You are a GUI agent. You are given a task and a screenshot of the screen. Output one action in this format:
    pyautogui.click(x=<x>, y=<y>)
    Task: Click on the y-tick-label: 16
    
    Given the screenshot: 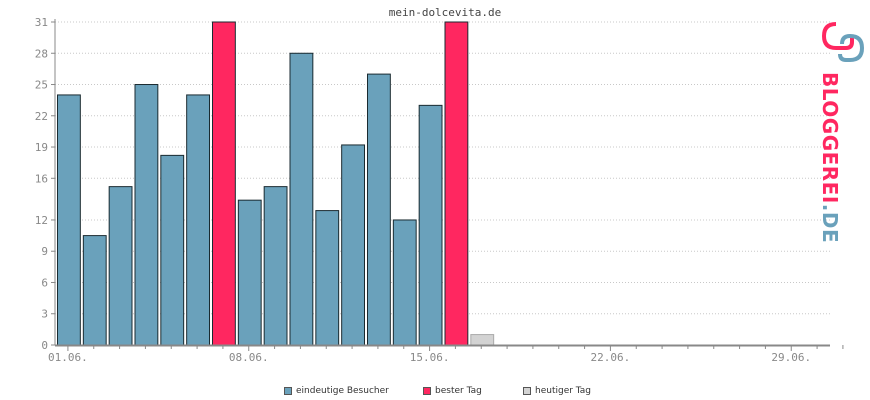 What is the action you would take?
    pyautogui.click(x=41, y=178)
    